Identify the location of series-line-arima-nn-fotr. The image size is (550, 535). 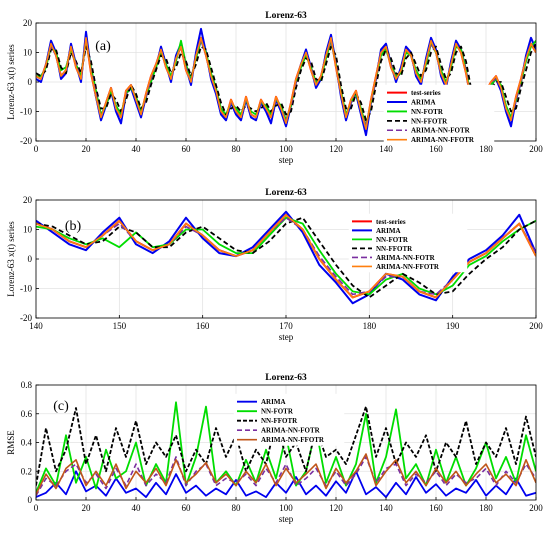
(286, 476).